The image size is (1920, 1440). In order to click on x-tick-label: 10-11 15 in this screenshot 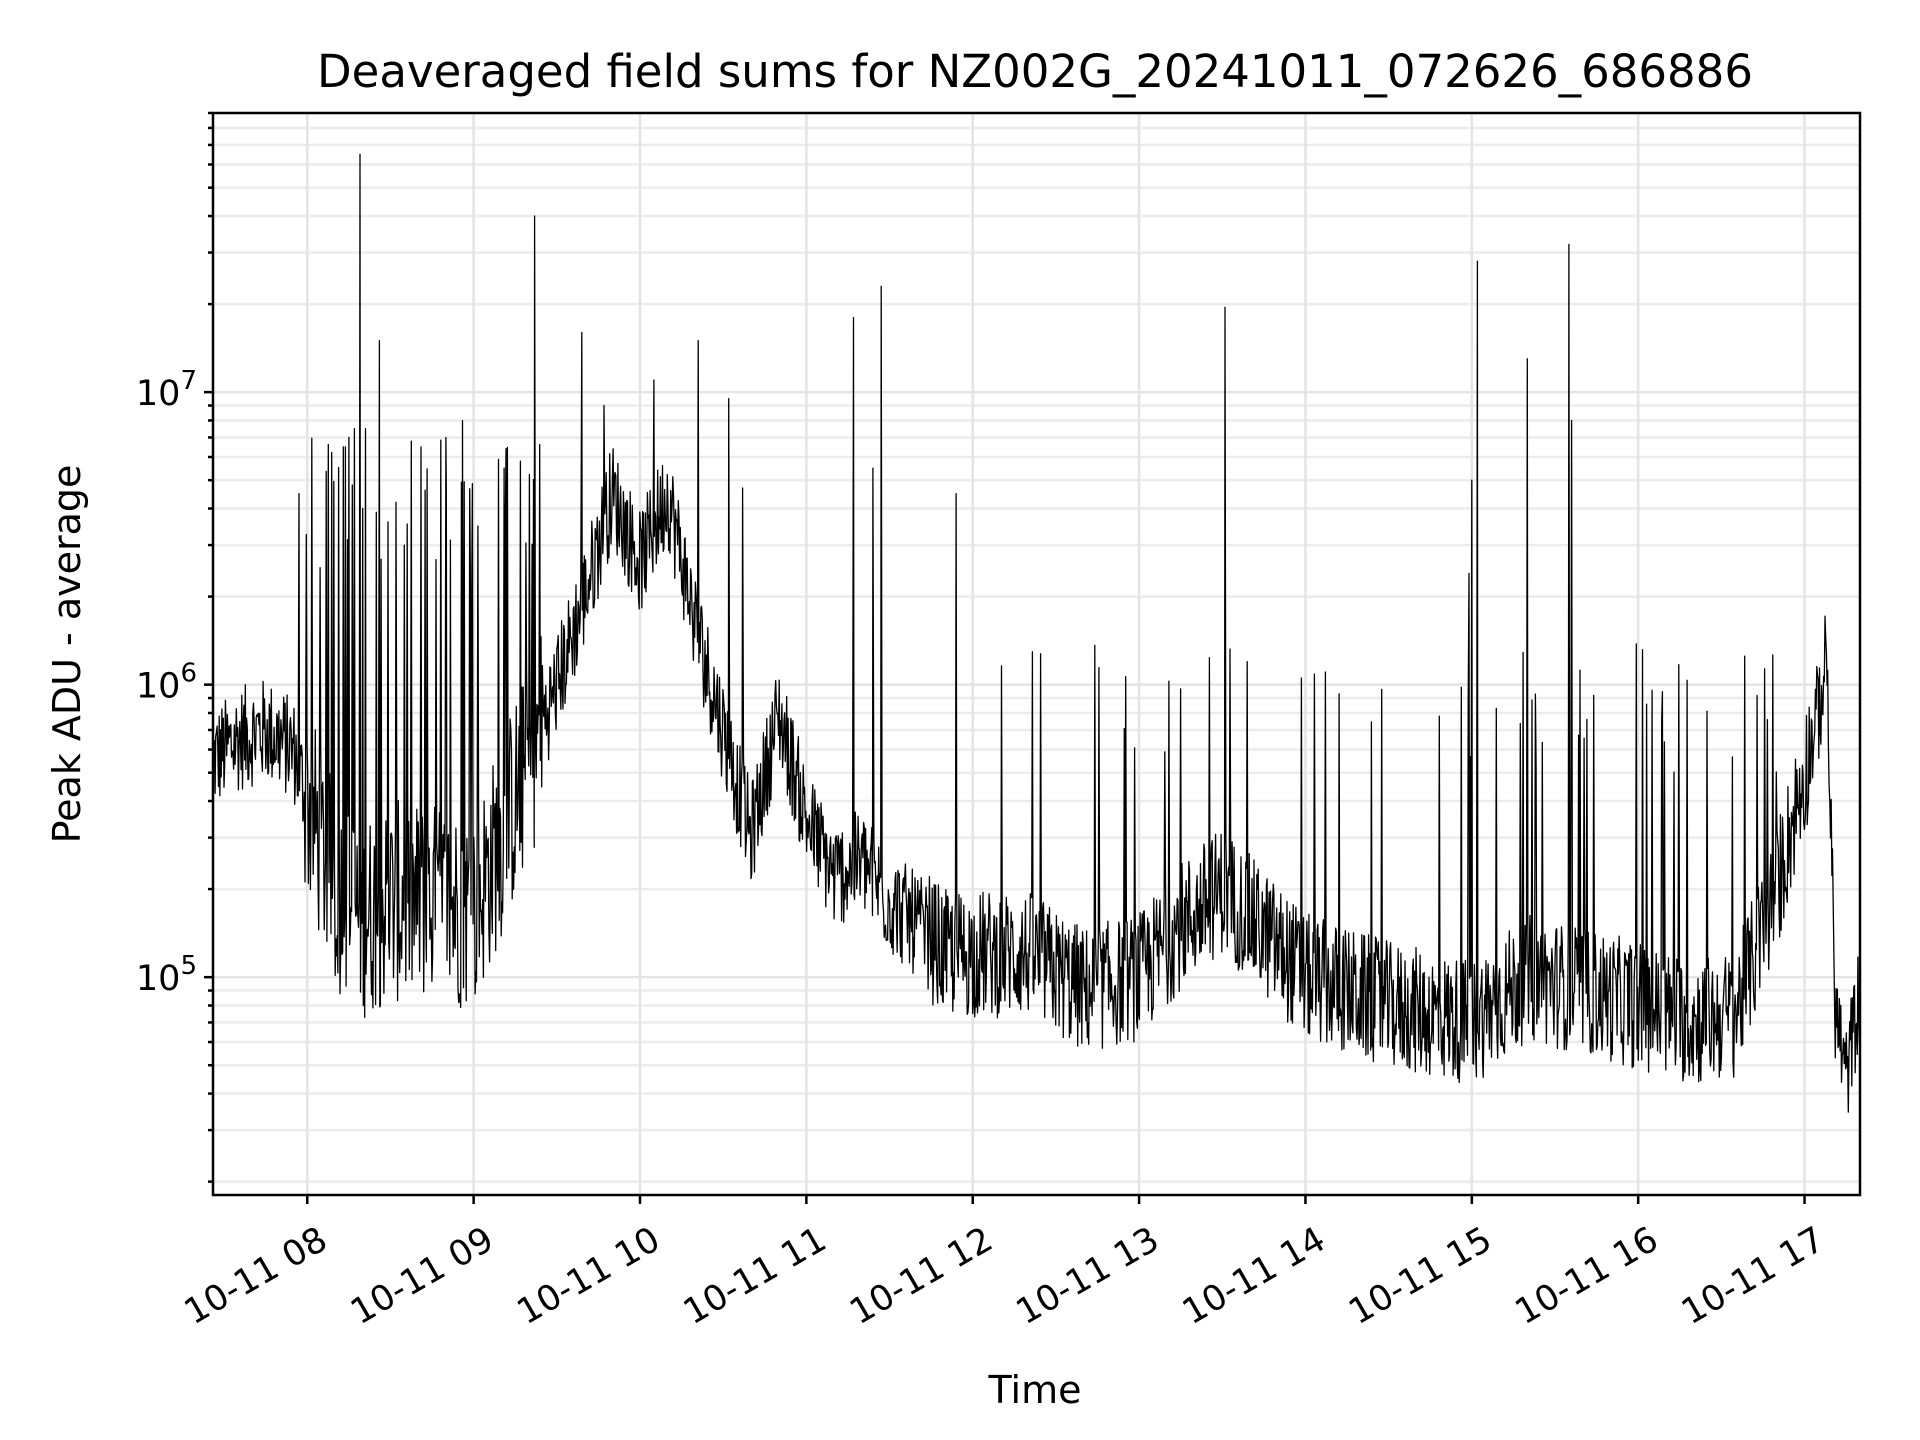, I will do `click(1420, 1276)`.